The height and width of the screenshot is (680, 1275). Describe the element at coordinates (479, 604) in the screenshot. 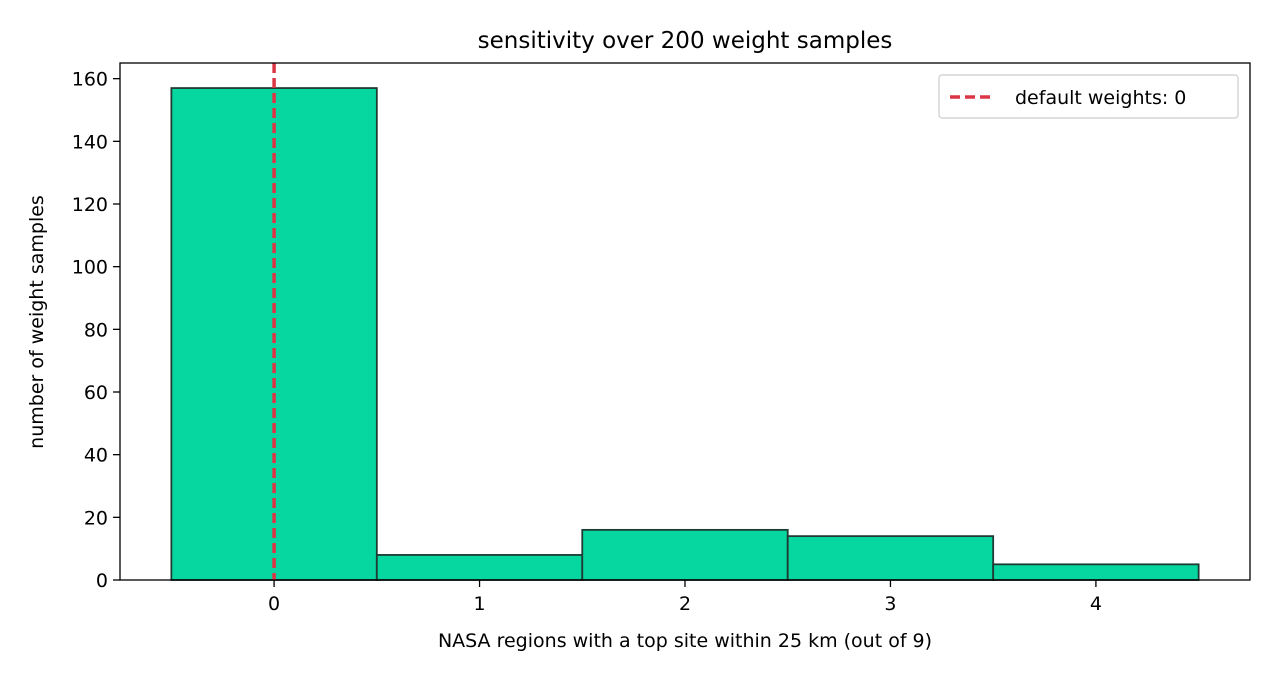

I see `x-tick-label: 1` at that location.